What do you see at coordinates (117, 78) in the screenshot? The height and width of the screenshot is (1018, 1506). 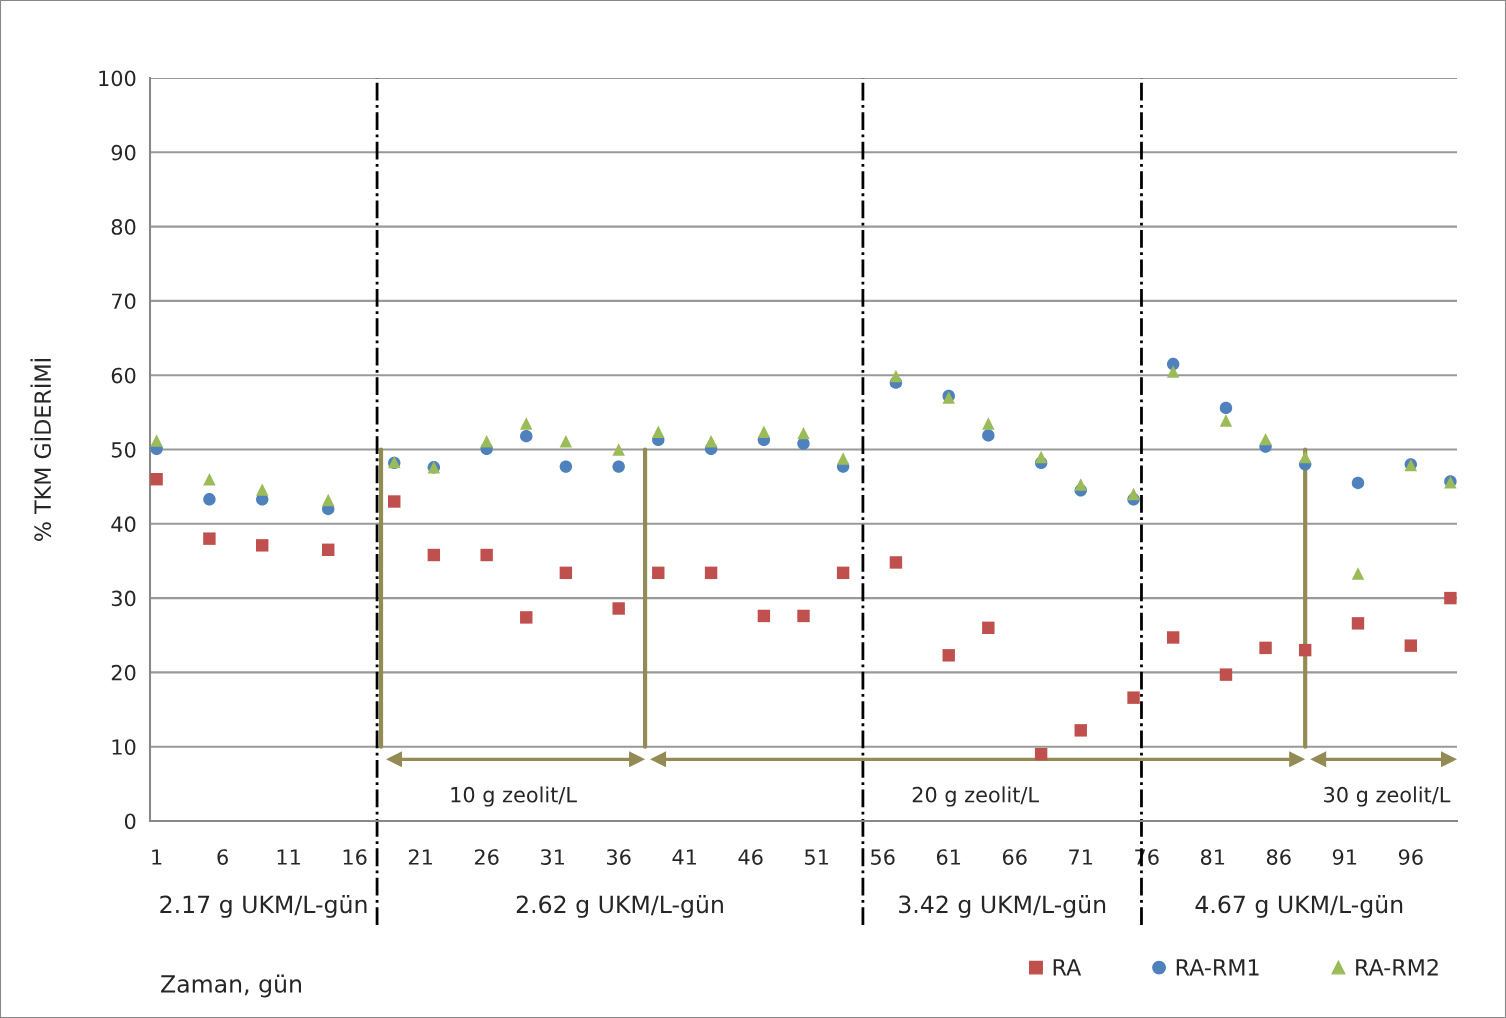 I see `y-tick-label: 100` at bounding box center [117, 78].